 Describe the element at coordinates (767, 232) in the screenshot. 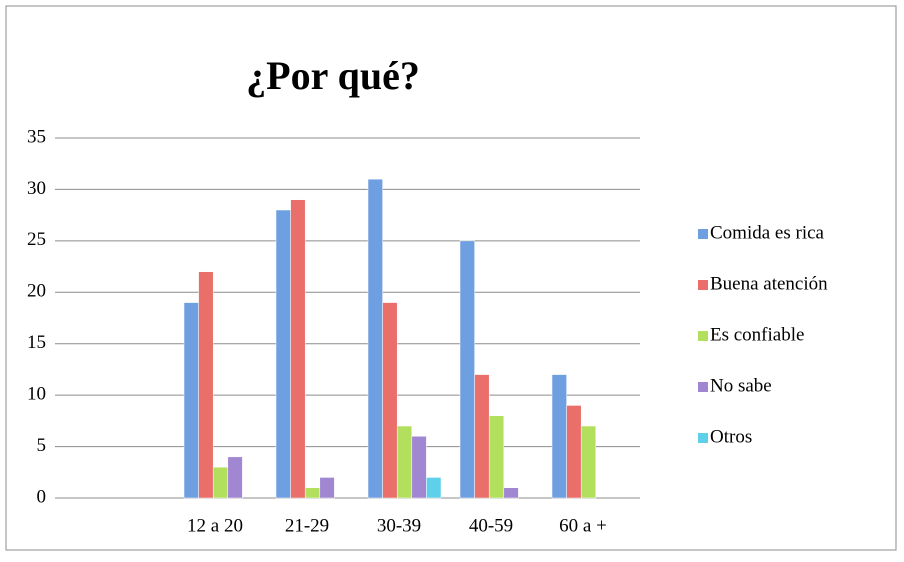

I see `legend-label: Comida es rica` at that location.